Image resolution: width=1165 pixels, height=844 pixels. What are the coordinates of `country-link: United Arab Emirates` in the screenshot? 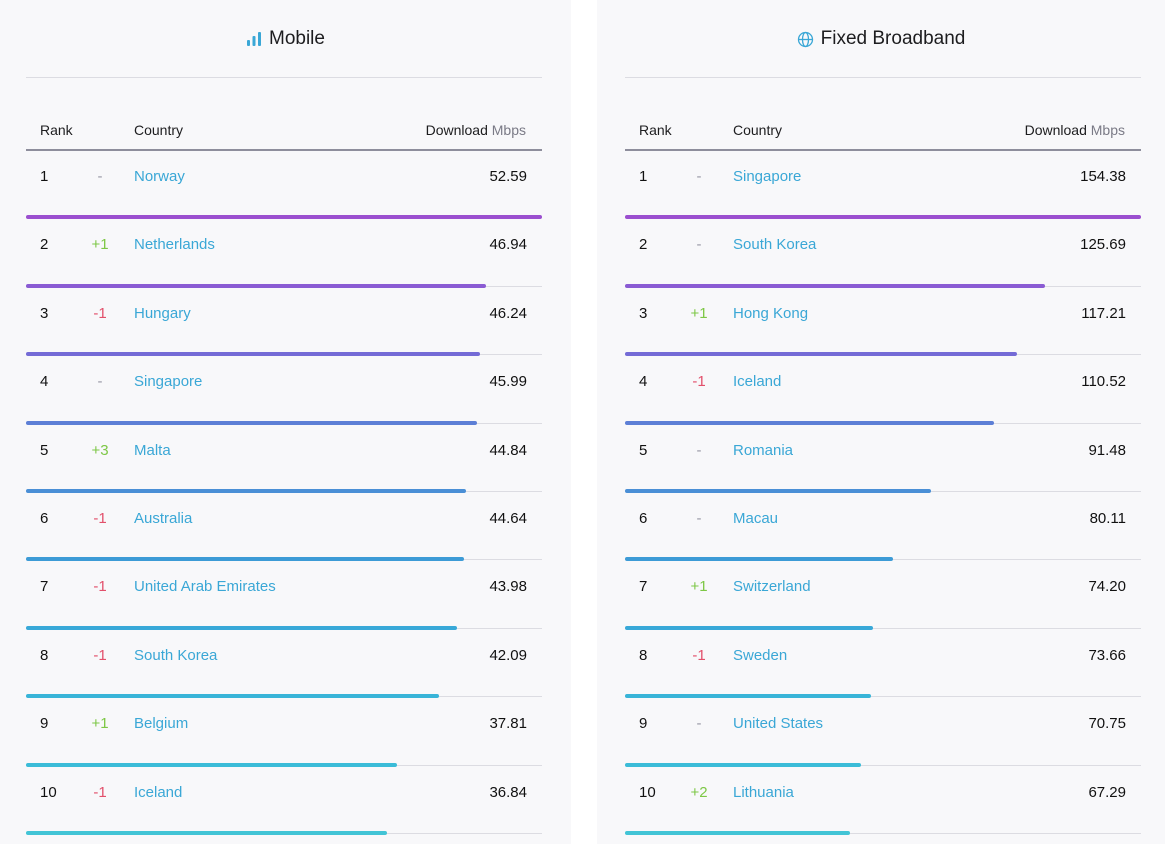 It's located at (205, 587).